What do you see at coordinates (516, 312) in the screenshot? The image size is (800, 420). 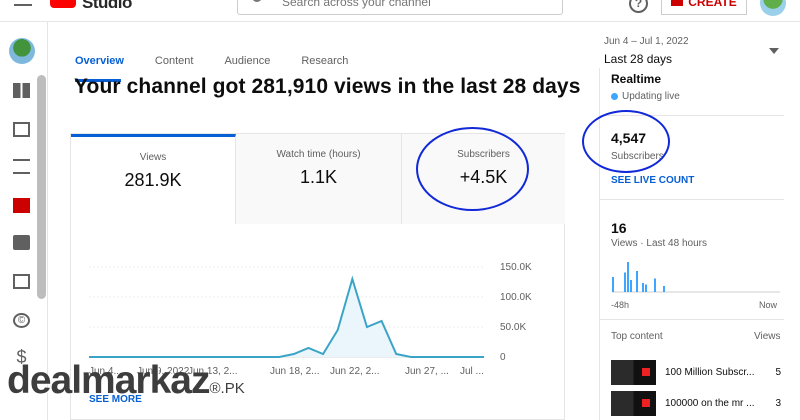 I see `chart-y-axis: 150.0K 100.0K 50.0K 0` at bounding box center [516, 312].